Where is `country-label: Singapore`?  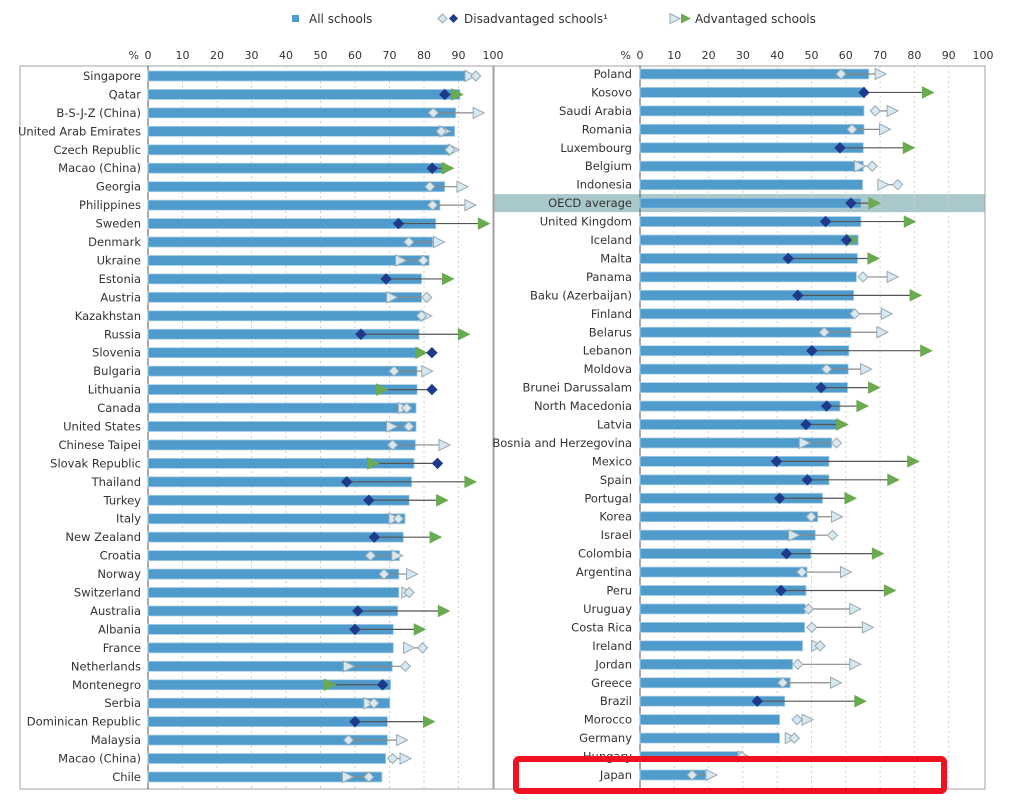
country-label: Singapore is located at coordinates (112, 76).